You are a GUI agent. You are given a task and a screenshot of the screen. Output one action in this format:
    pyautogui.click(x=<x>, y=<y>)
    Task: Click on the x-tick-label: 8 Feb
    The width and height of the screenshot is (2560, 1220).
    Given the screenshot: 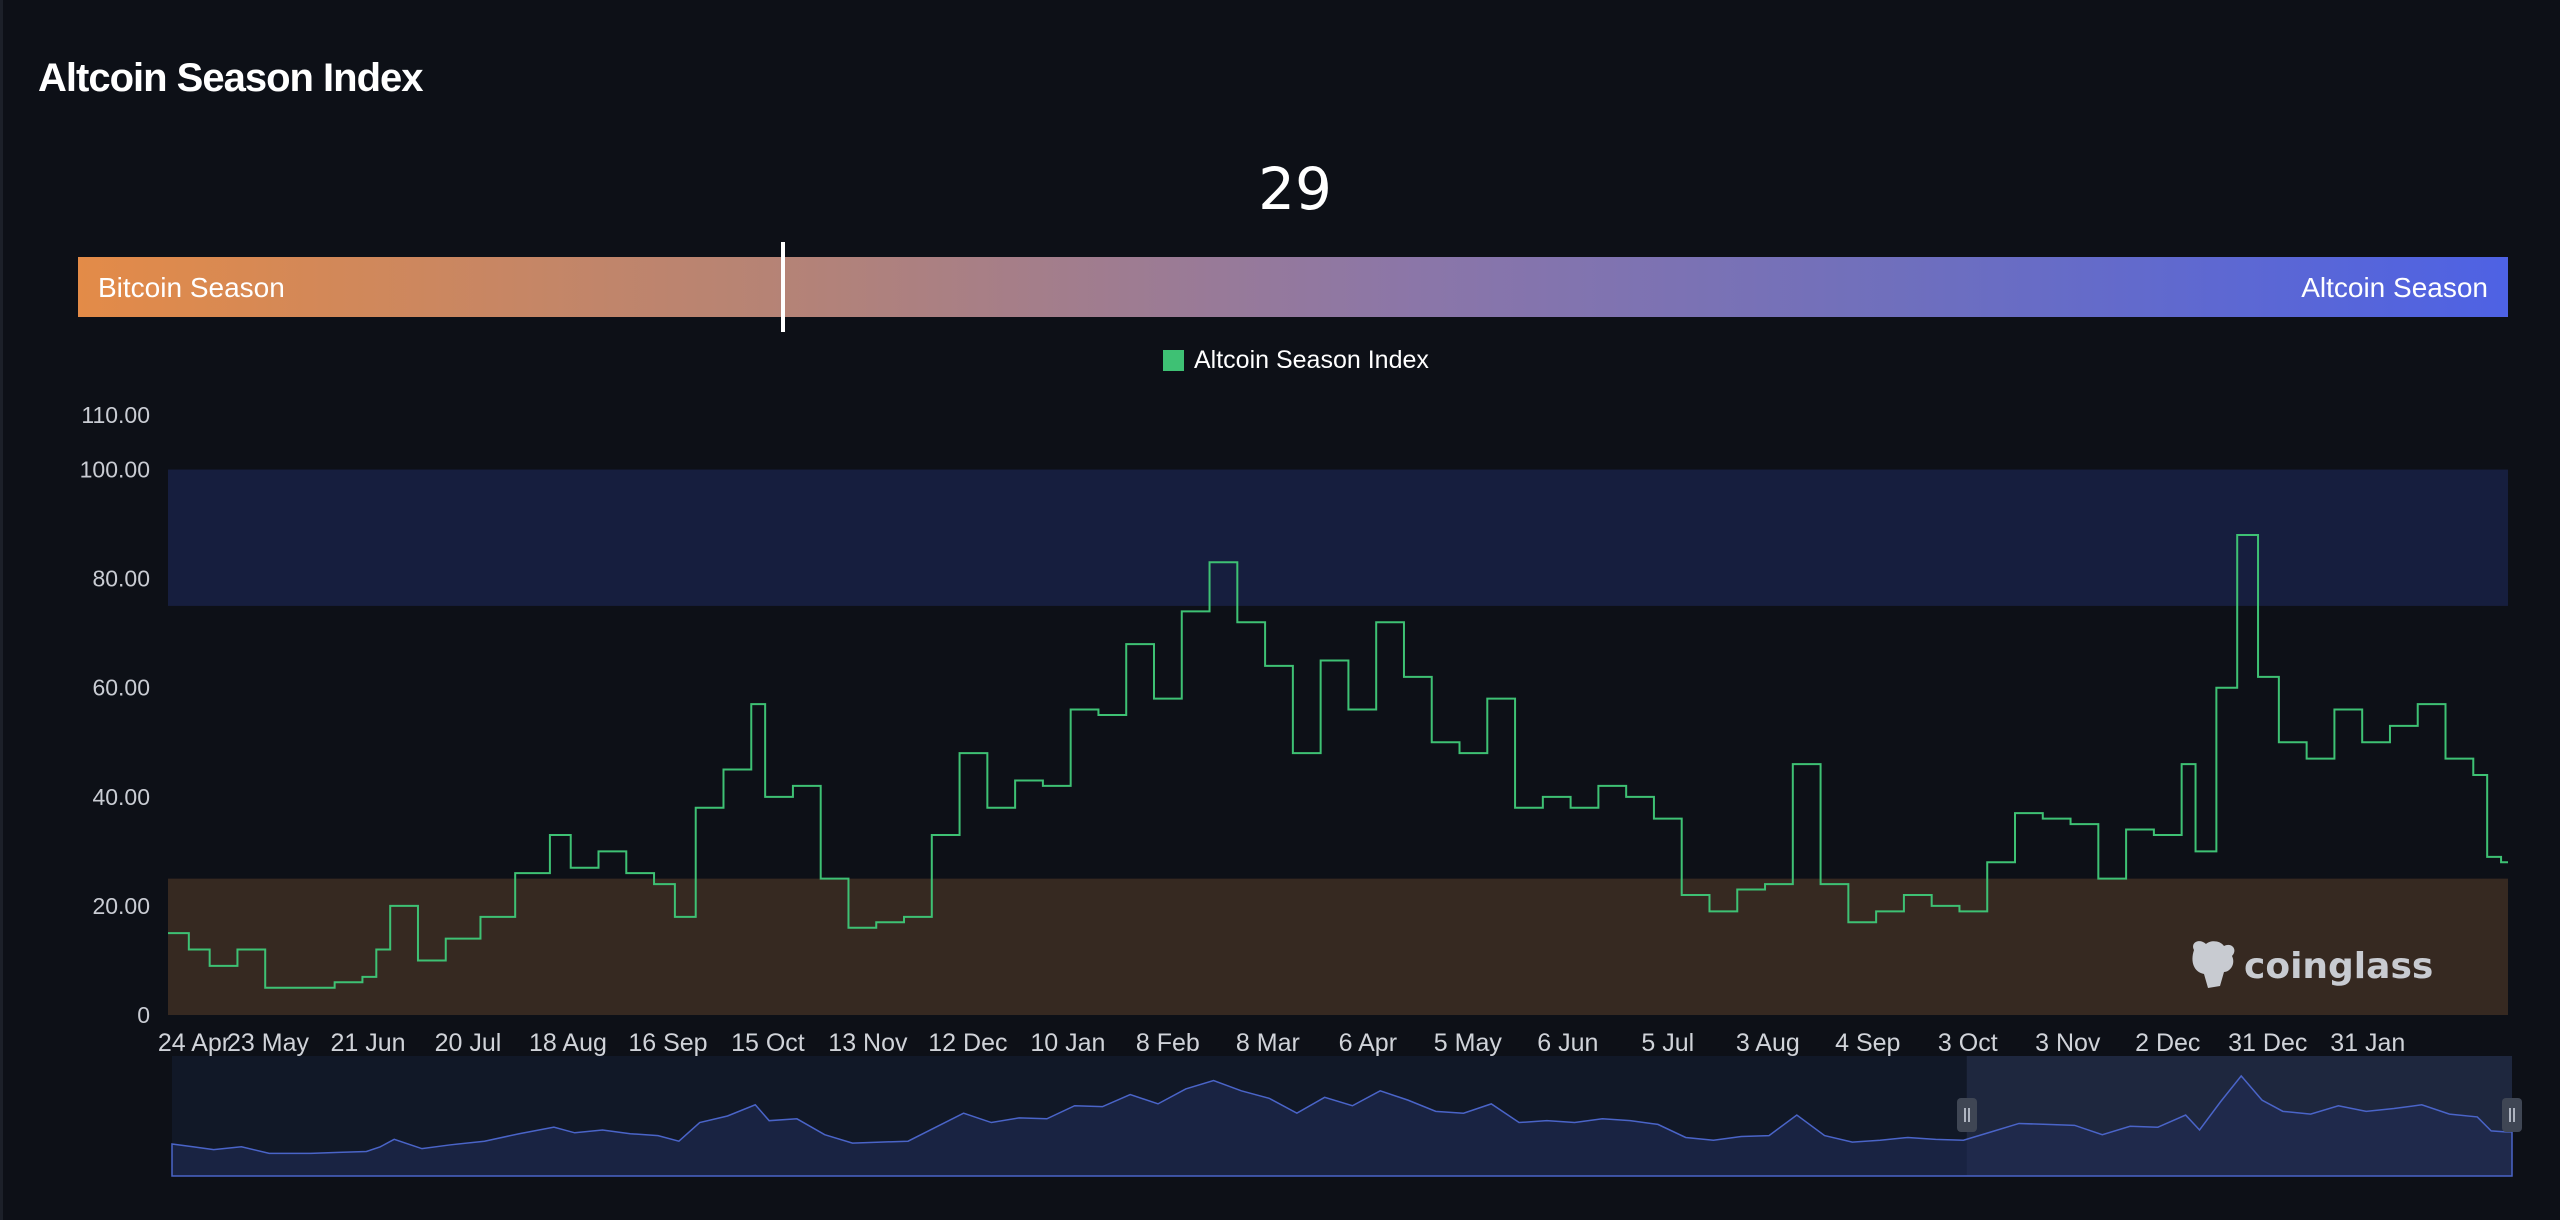 What is the action you would take?
    pyautogui.click(x=1168, y=1043)
    